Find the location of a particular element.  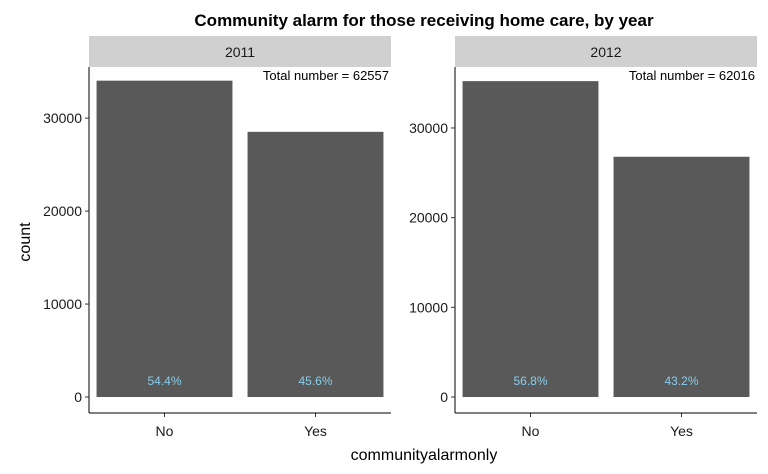

bar-2012-No is located at coordinates (530, 239).